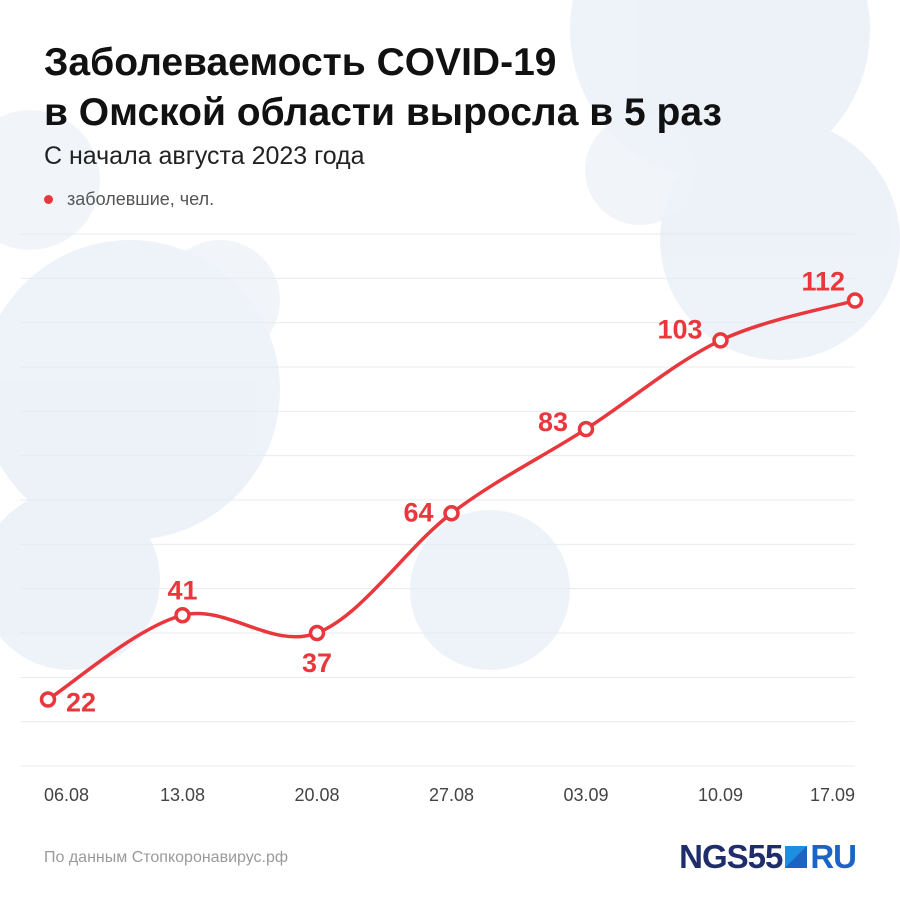 This screenshot has width=900, height=900. I want to click on logo-ngs-text: NGS55, so click(731, 856).